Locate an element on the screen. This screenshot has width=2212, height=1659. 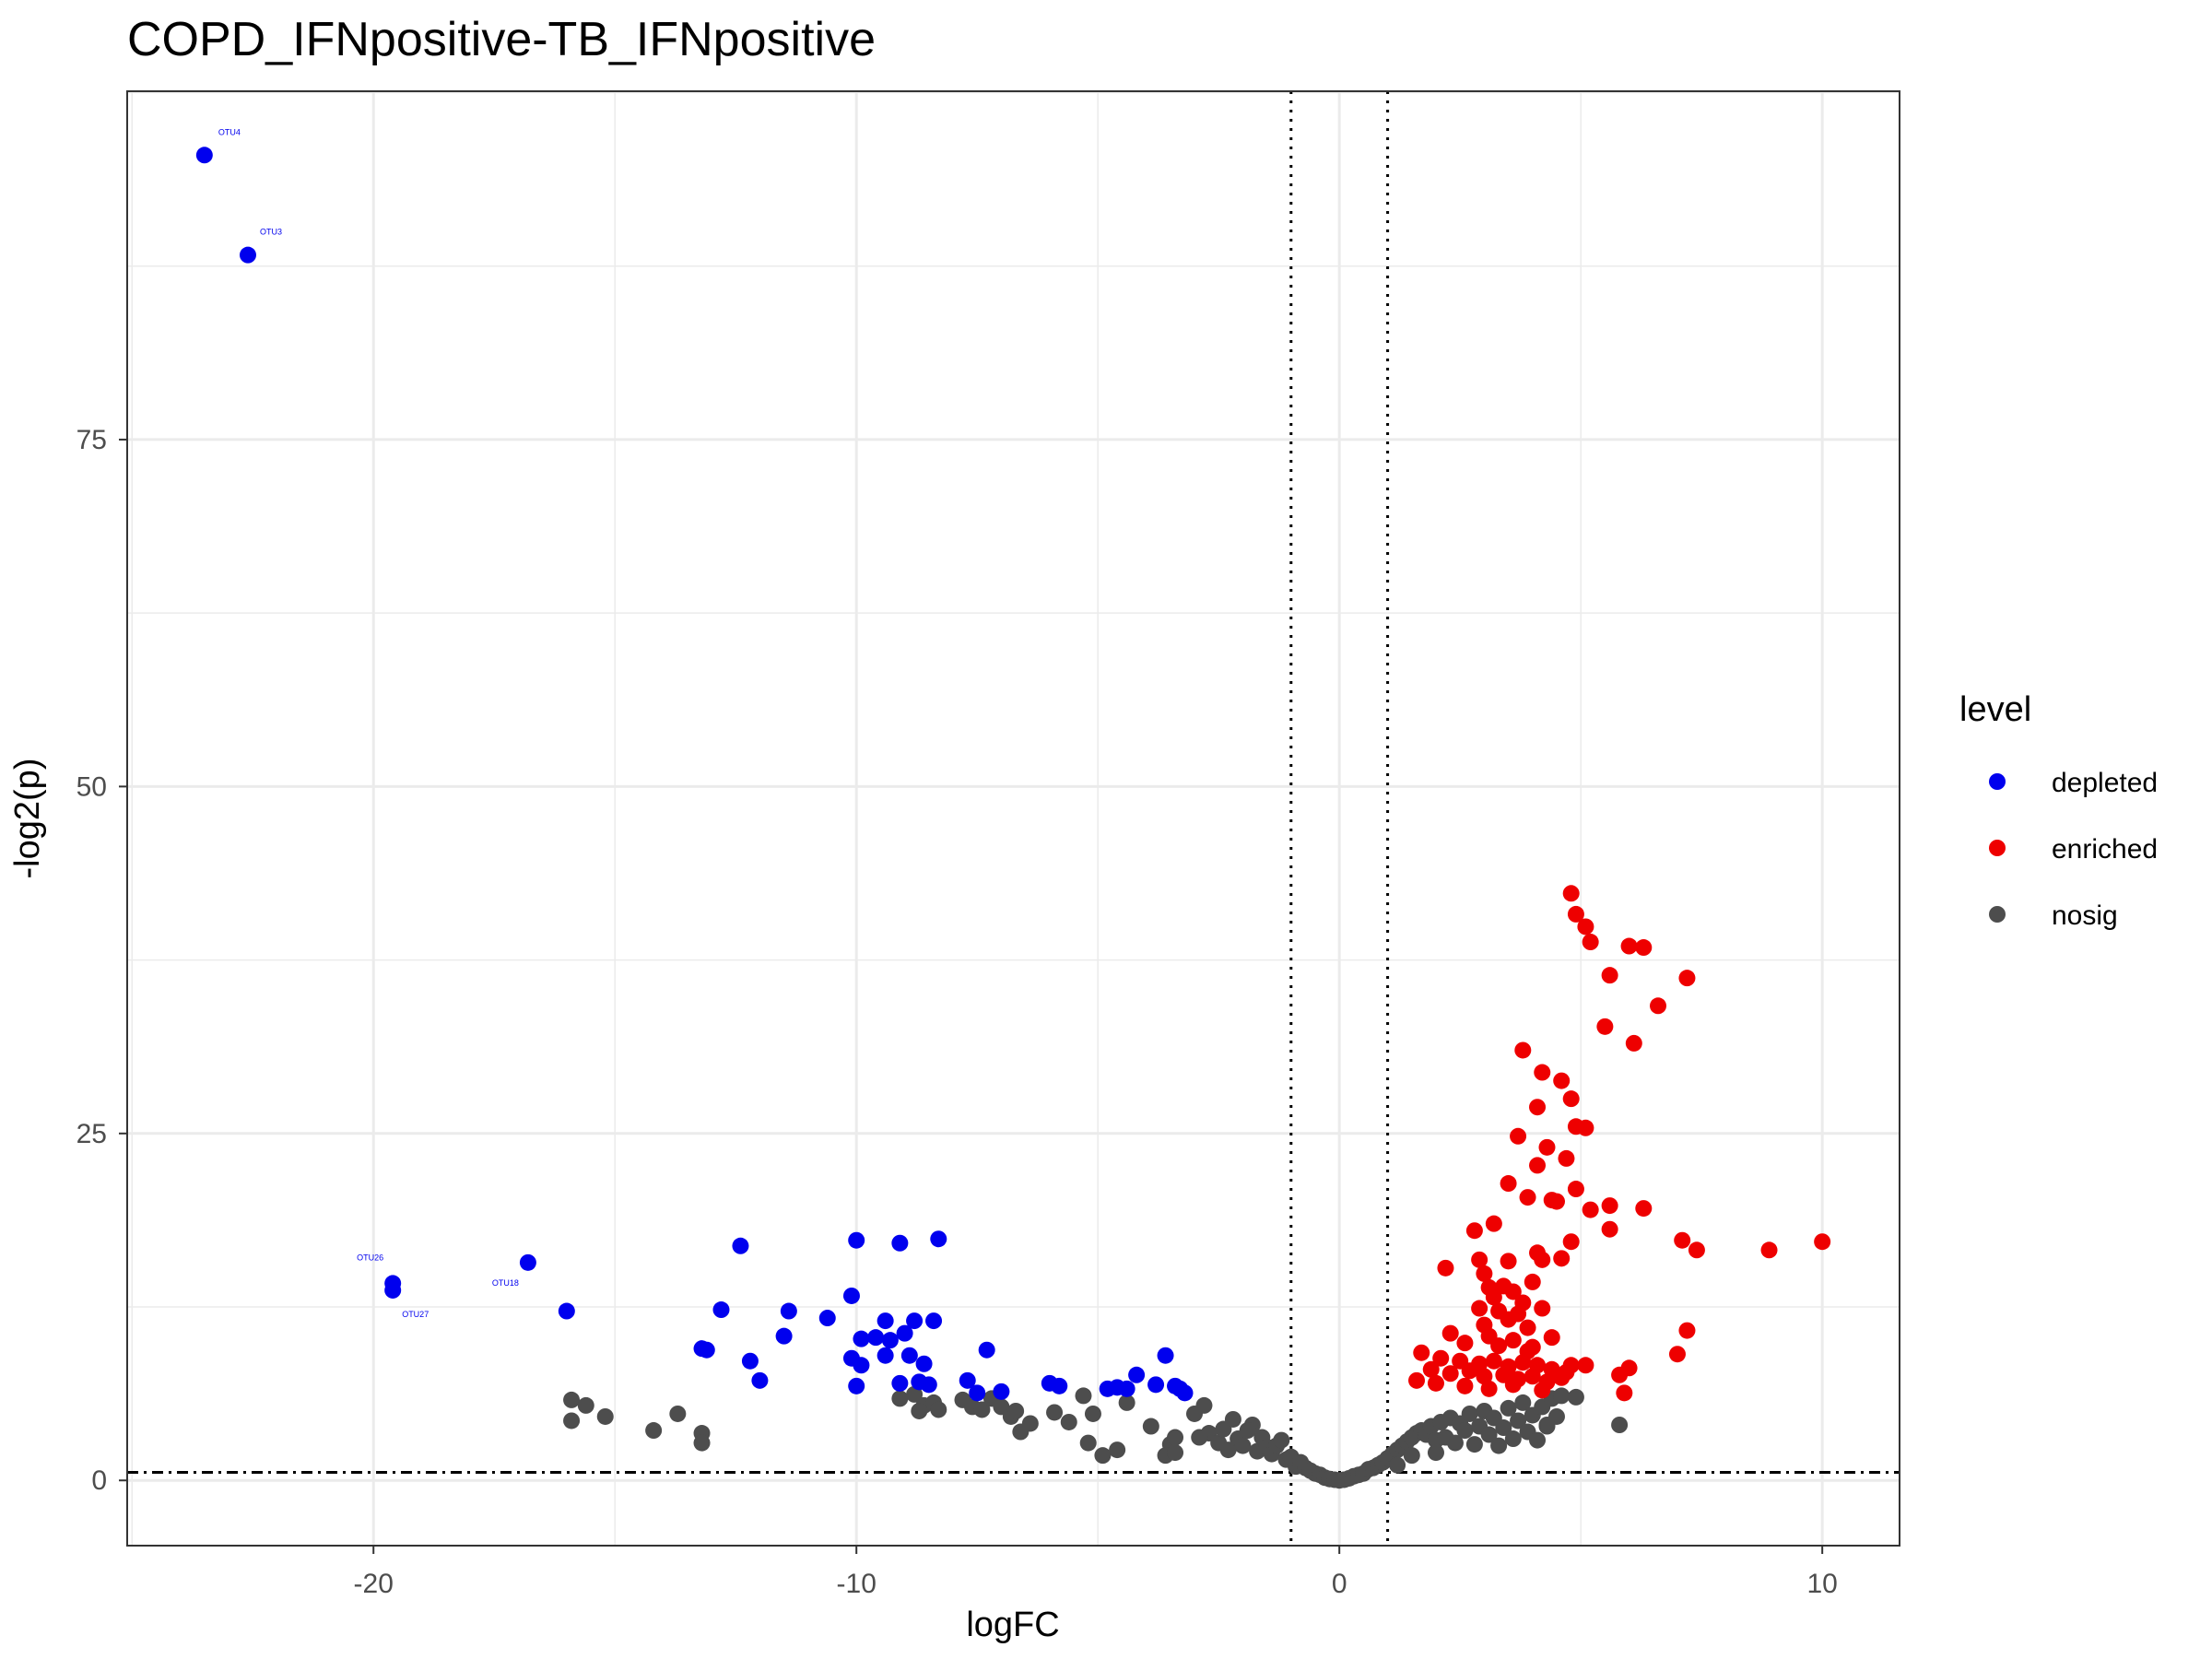
legend-label-enriched: enriched is located at coordinates (2105, 849).